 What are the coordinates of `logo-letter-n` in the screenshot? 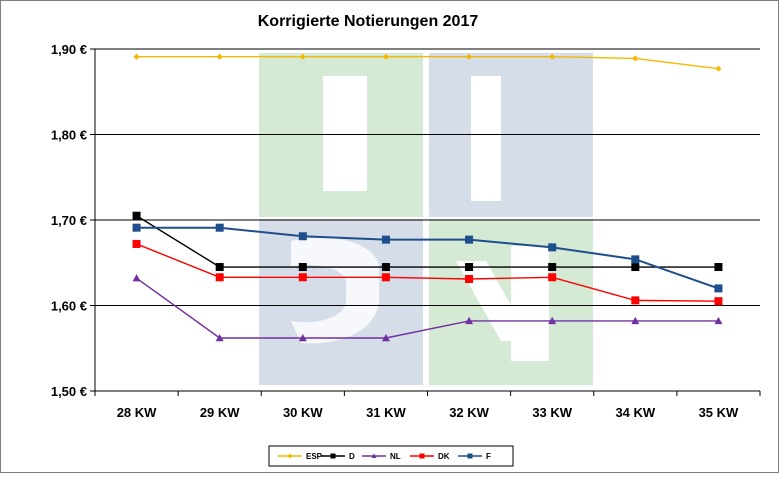 It's located at (502, 218).